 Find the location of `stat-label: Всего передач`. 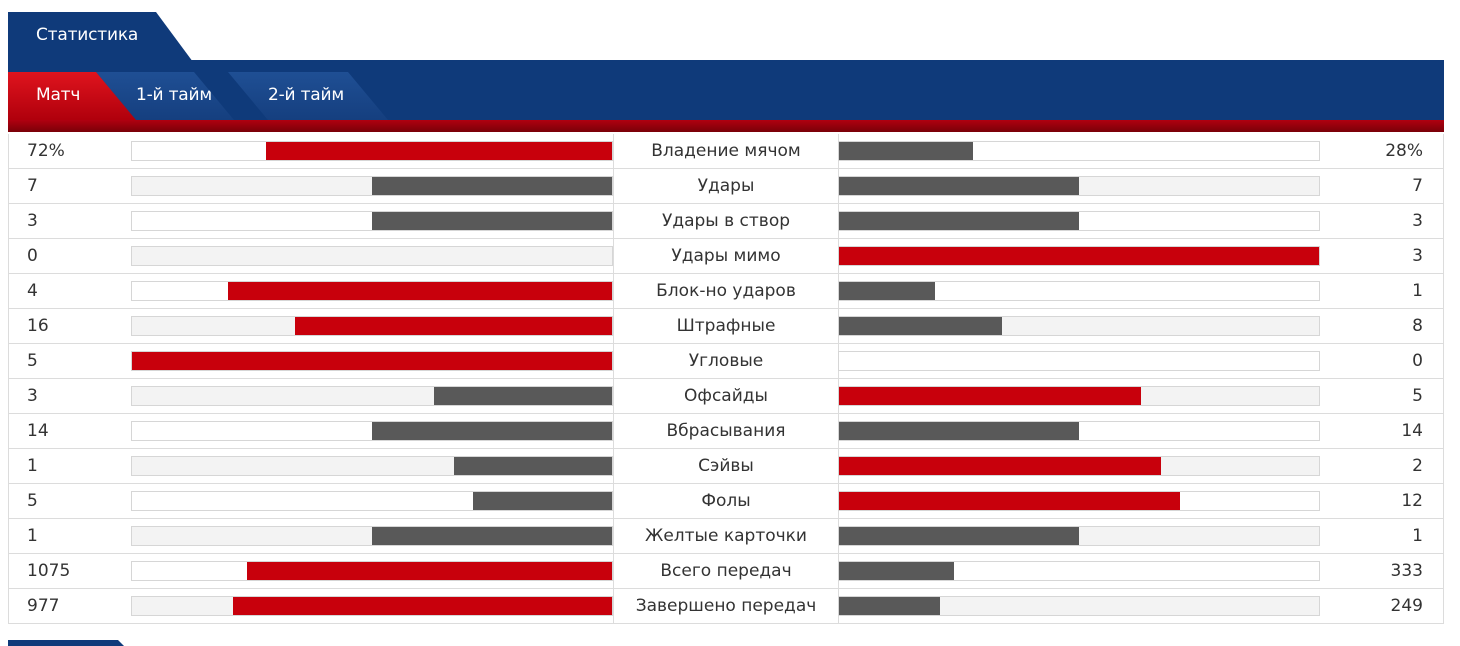

stat-label: Всего передач is located at coordinates (726, 571).